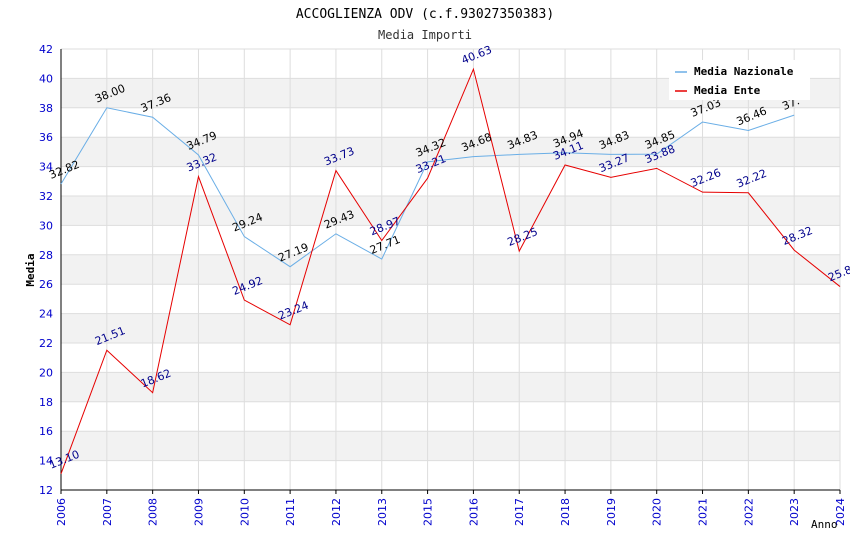 The height and width of the screenshot is (550, 850). What do you see at coordinates (46, 284) in the screenshot?
I see `y-tick-label: 26` at bounding box center [46, 284].